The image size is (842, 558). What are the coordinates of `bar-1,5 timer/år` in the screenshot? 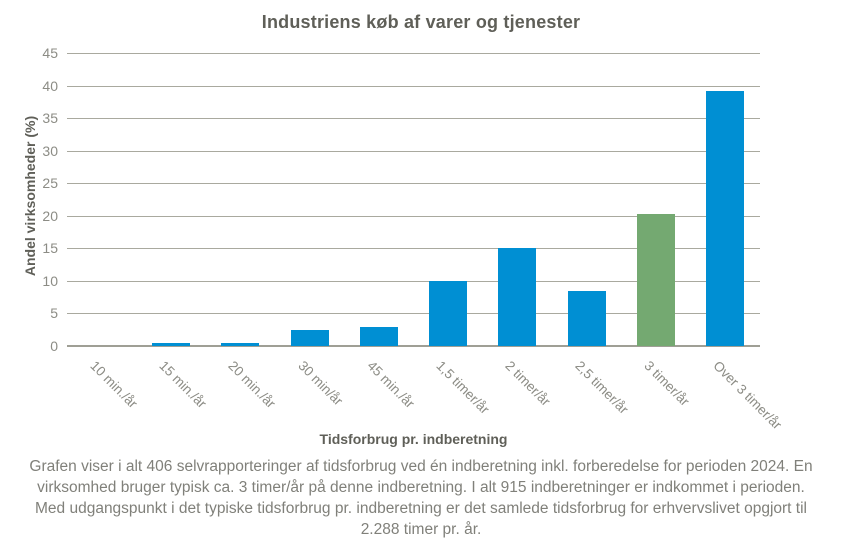 It's located at (448, 313).